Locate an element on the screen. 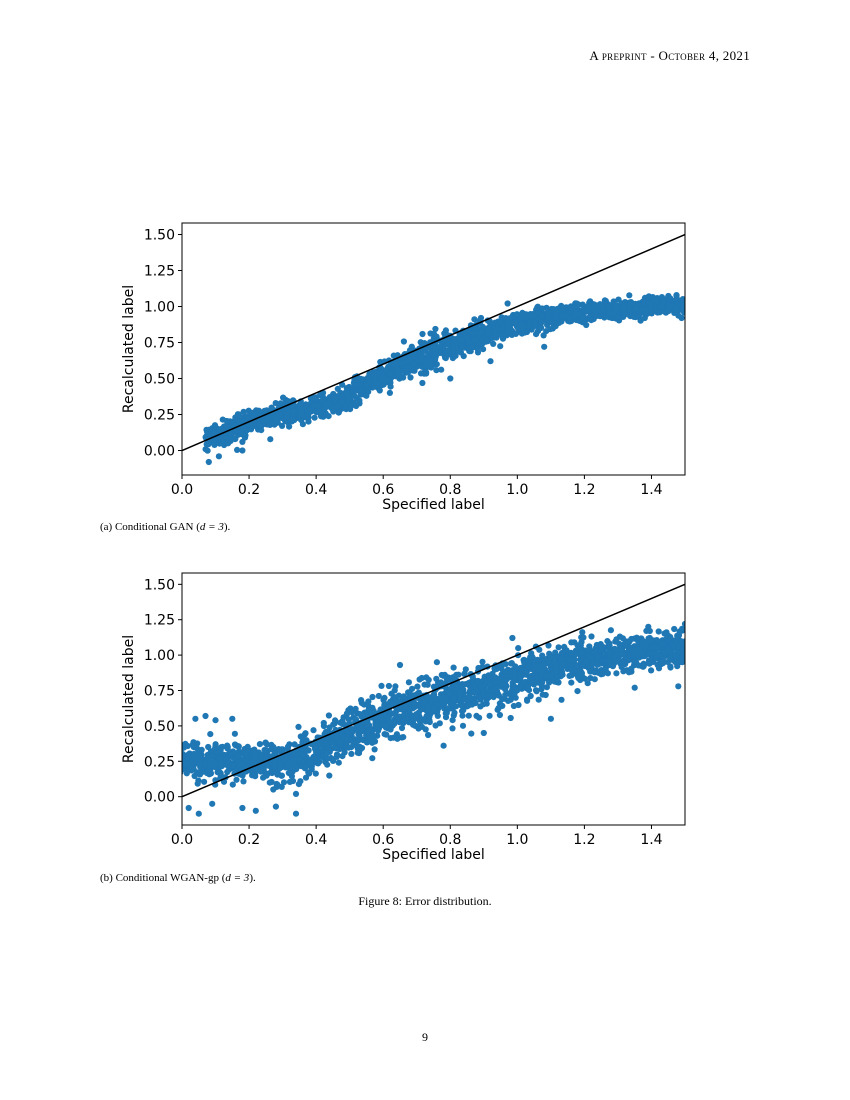 The width and height of the screenshot is (850, 1100). x-tick-label: 1.4 is located at coordinates (651, 490).